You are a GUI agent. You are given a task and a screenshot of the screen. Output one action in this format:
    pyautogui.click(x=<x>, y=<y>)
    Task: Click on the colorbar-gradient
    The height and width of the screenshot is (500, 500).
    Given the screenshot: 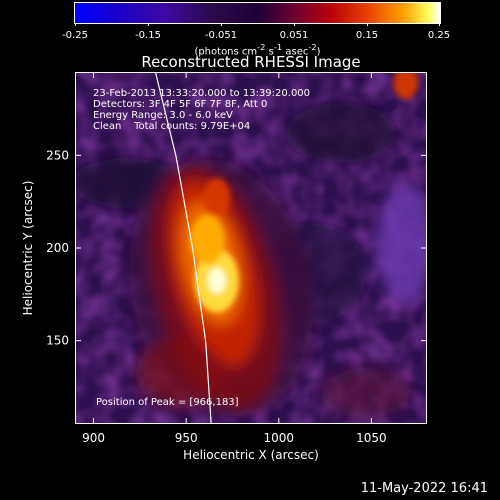 What is the action you would take?
    pyautogui.click(x=257, y=13)
    